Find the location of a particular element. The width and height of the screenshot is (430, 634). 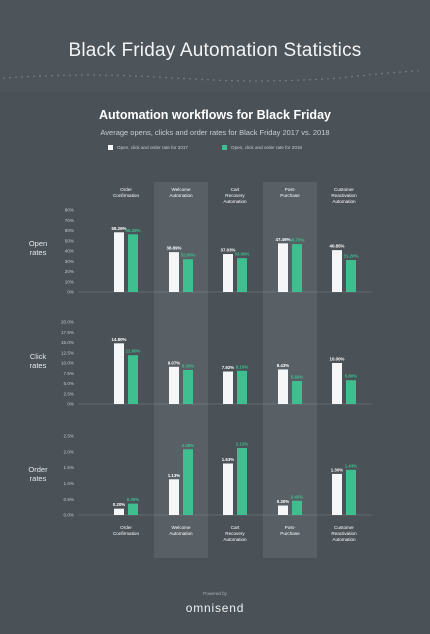

y-tick-label: 10.0% is located at coordinates (67, 363).